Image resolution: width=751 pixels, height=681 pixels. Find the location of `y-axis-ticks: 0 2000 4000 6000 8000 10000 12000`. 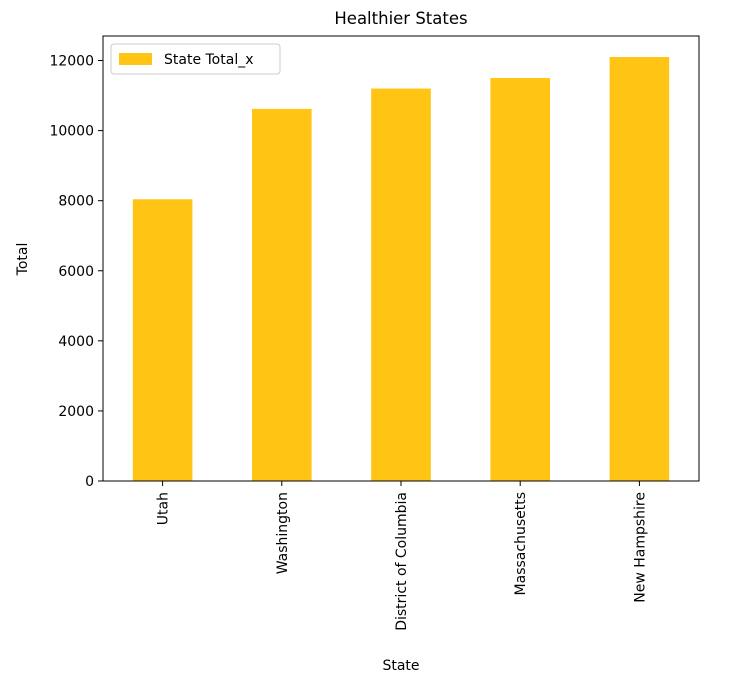

y-axis-ticks: 0 2000 4000 6000 8000 10000 12000 is located at coordinates (76, 272).